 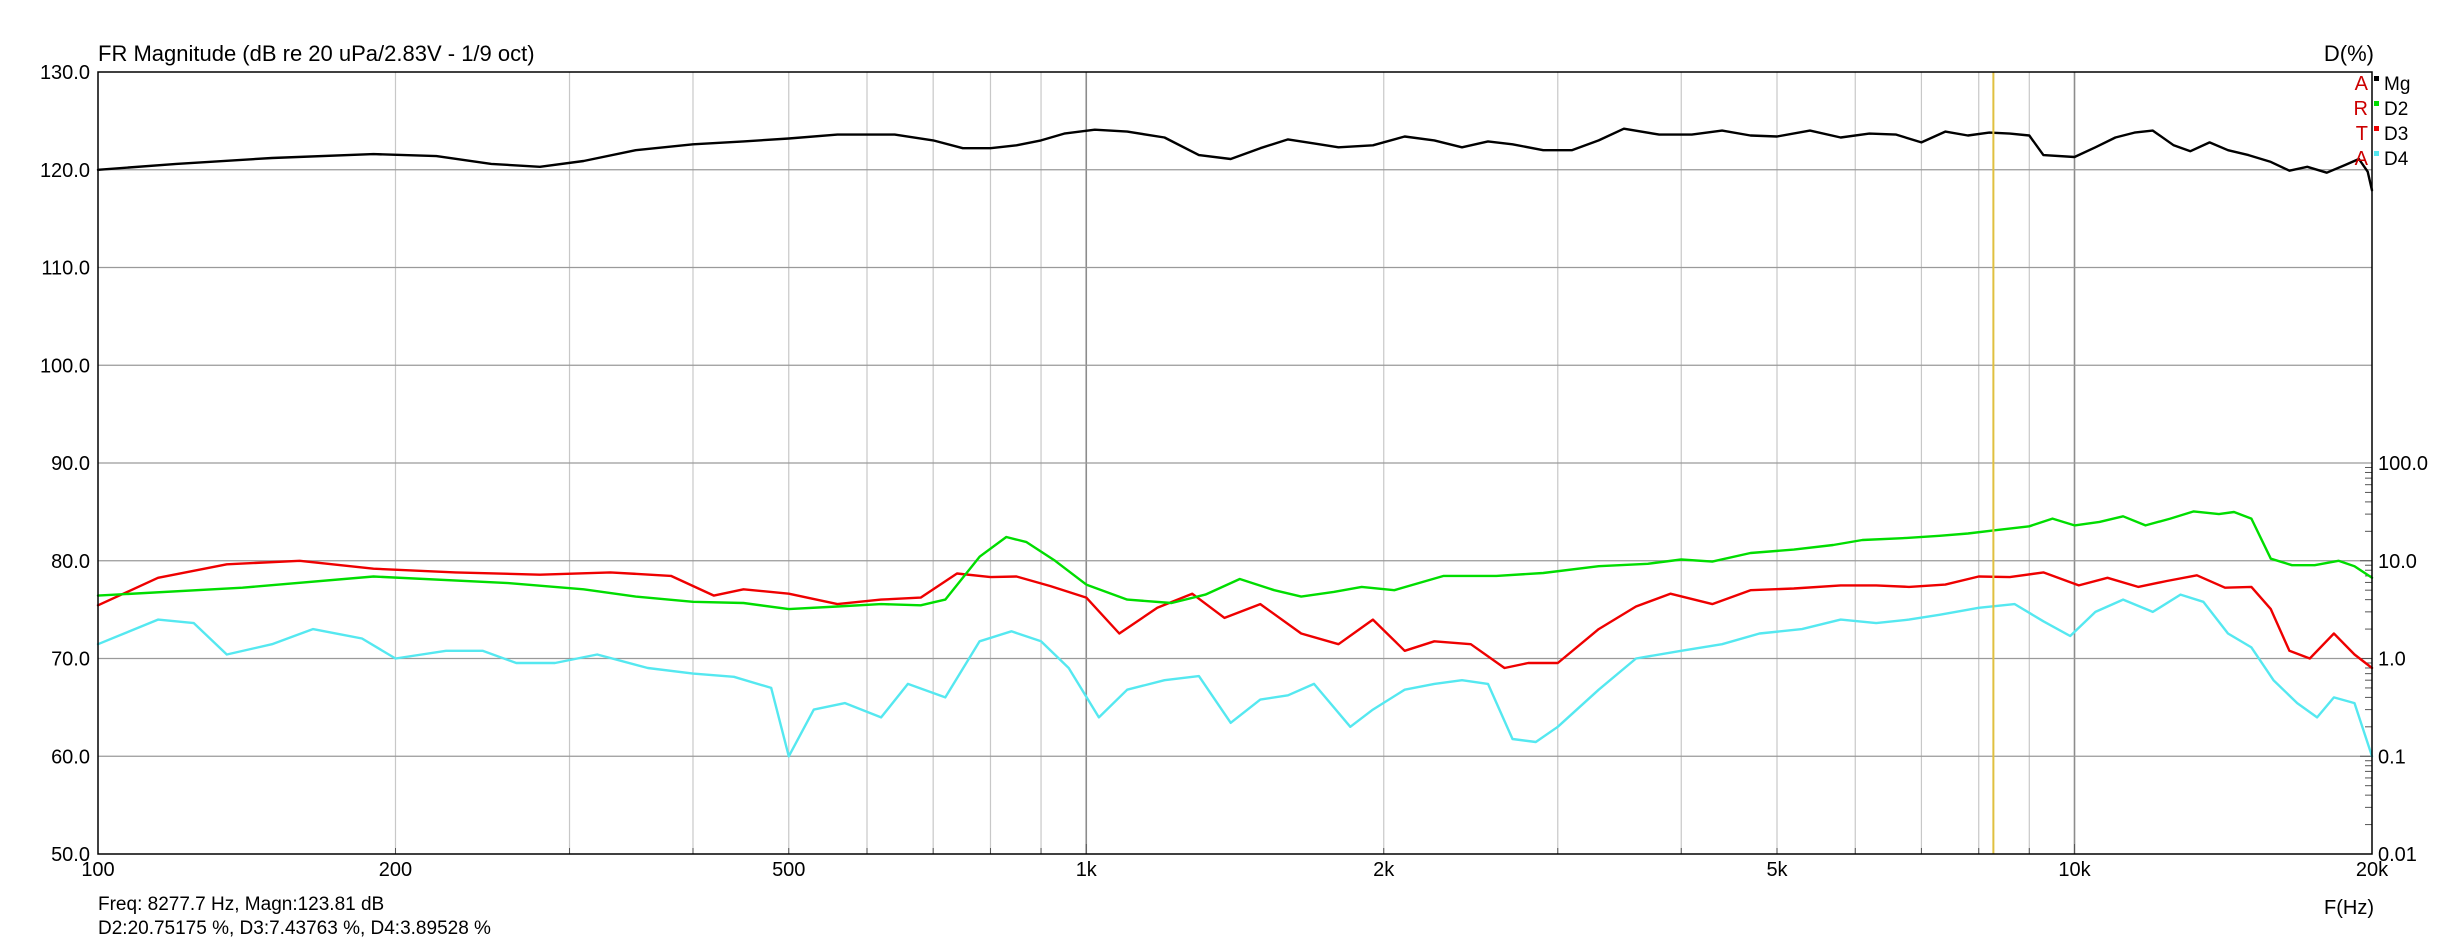 What do you see at coordinates (788, 870) in the screenshot?
I see `x-tick-label: 500` at bounding box center [788, 870].